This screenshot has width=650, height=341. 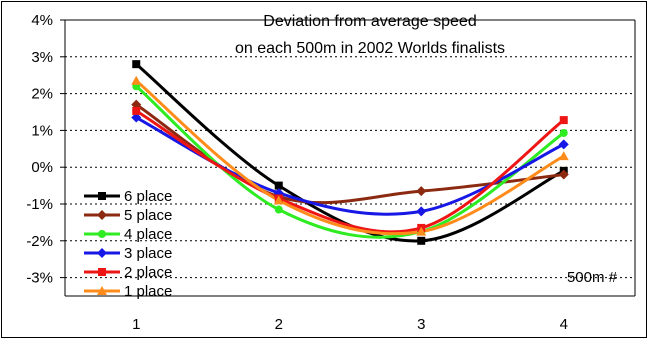 What do you see at coordinates (370, 48) in the screenshot?
I see `chart-title-line-2: on each 500m in 2002 Worlds finalists` at bounding box center [370, 48].